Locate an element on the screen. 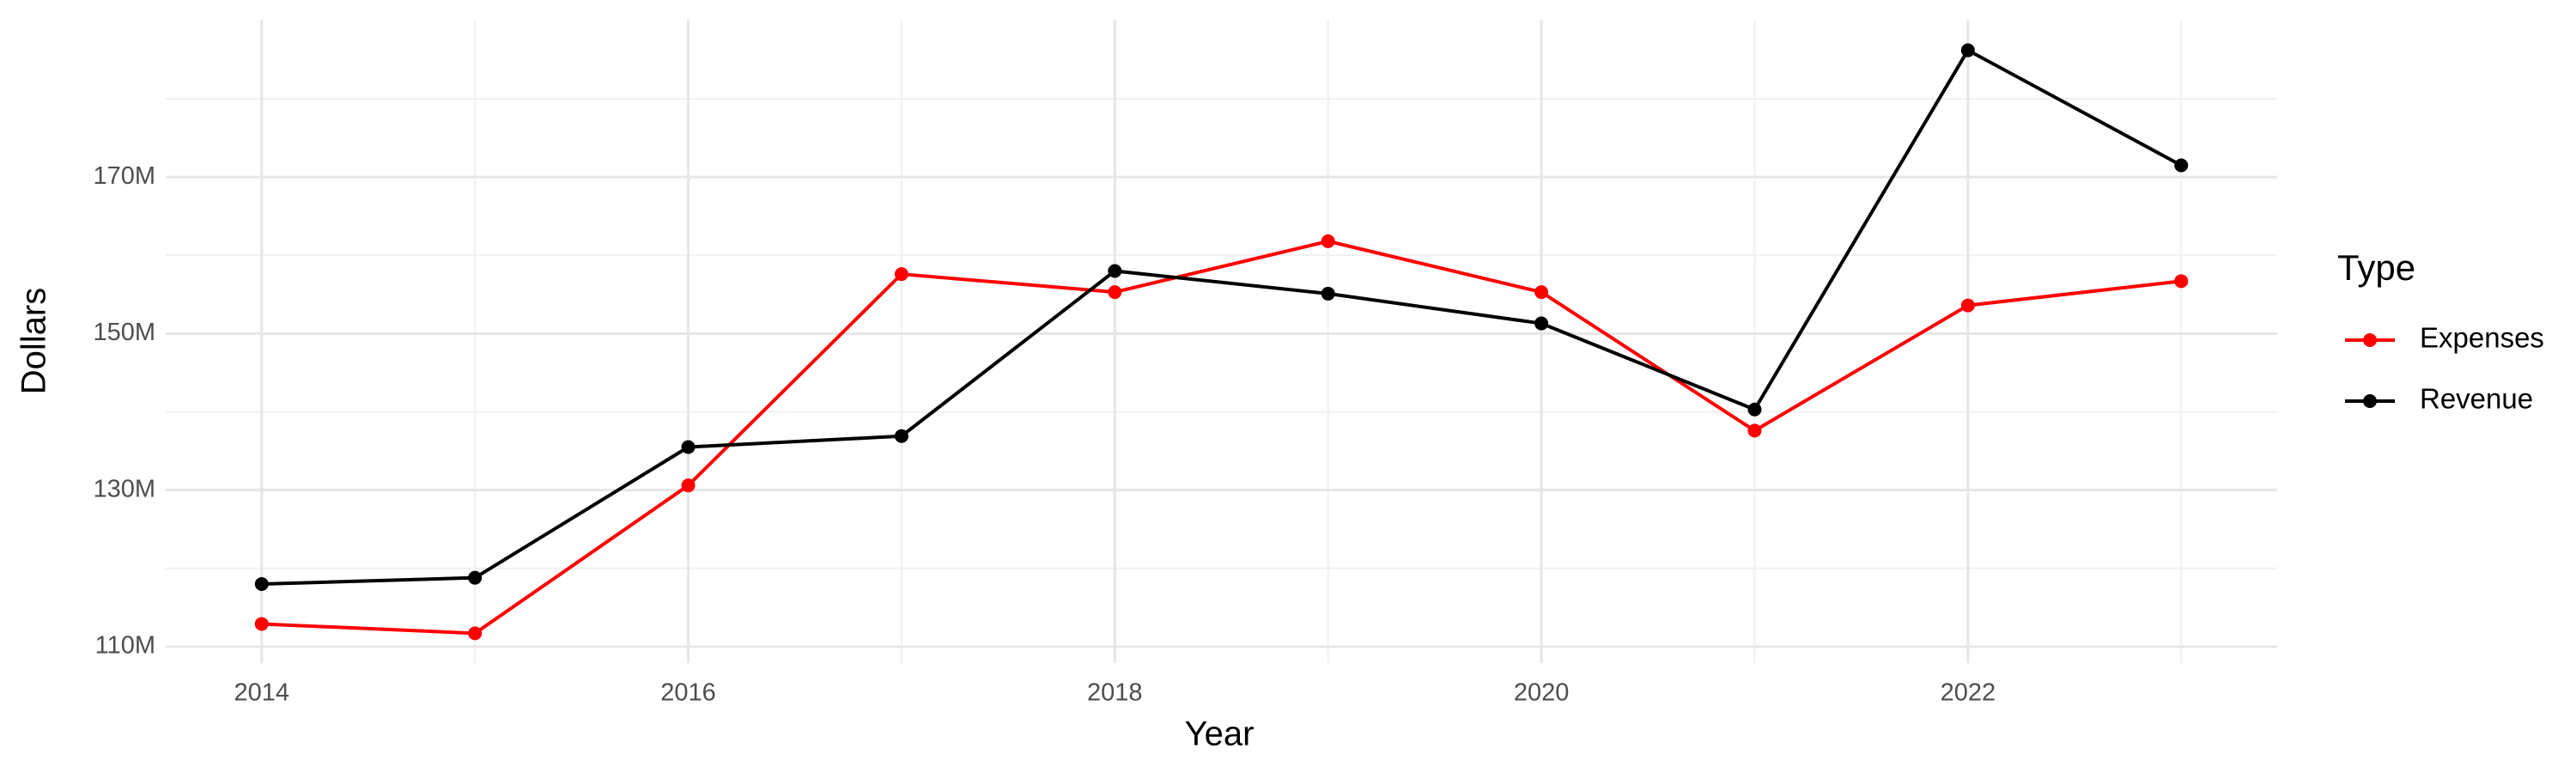 The width and height of the screenshot is (2576, 773). x-axis-title: Year is located at coordinates (1220, 734).